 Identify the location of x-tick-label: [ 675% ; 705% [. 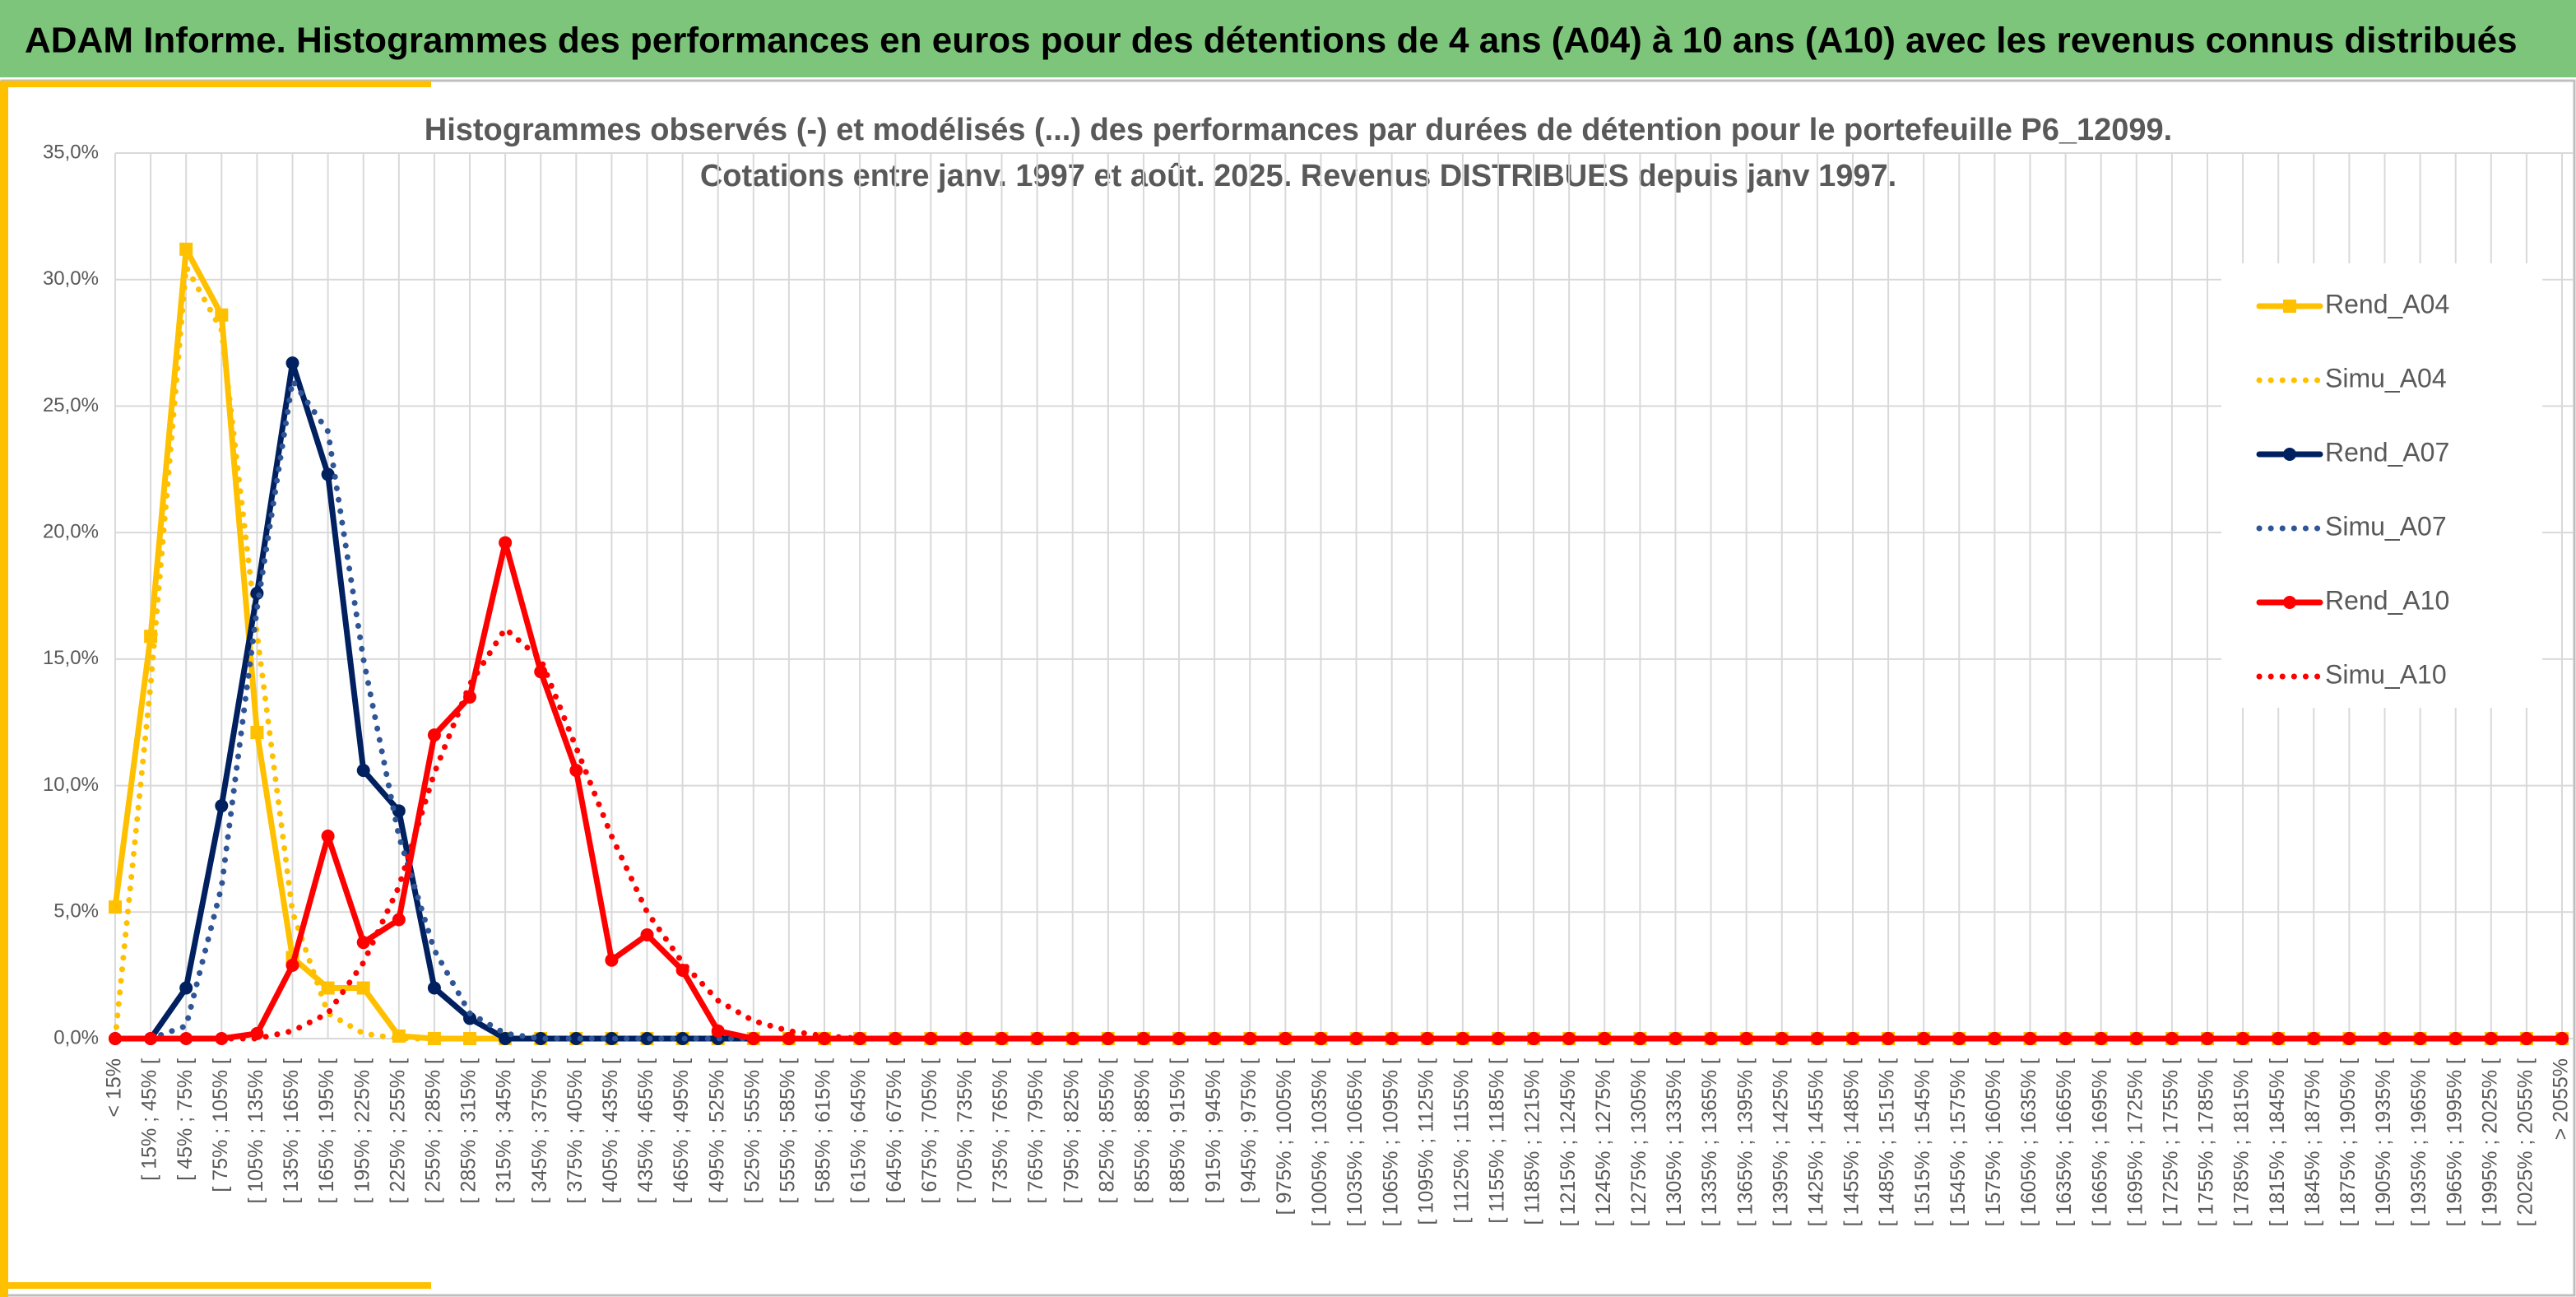
(930, 1131).